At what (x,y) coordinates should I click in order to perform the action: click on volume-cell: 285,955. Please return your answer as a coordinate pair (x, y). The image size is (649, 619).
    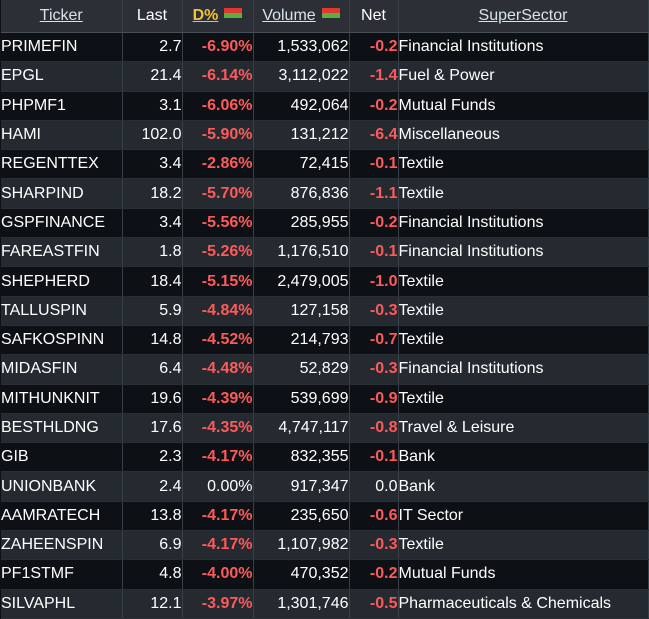
    Looking at the image, I should click on (301, 223).